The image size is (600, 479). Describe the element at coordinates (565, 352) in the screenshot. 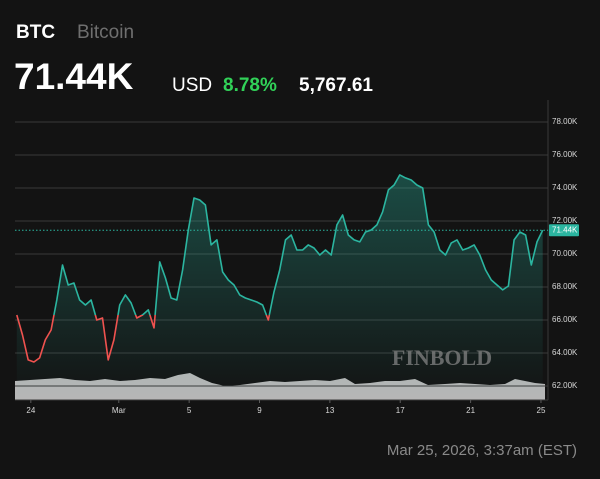

I see `y-tick-label: 64.00K` at that location.